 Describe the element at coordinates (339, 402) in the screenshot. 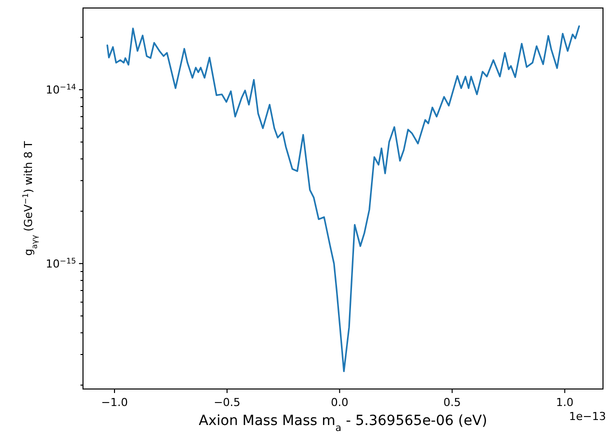

I see `x-tick-label: 0.0` at that location.